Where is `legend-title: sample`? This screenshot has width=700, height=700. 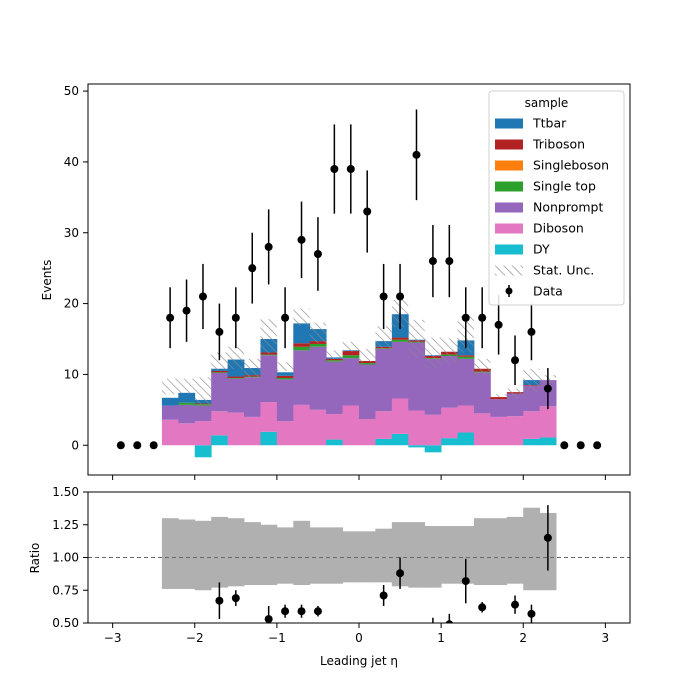
legend-title: sample is located at coordinates (547, 103).